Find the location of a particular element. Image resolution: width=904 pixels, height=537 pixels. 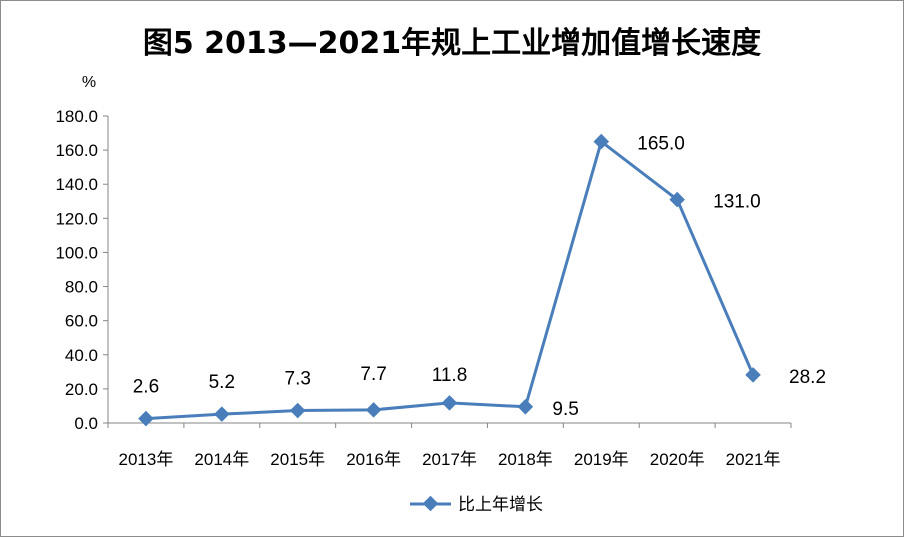

x-tick-label: 2018年 is located at coordinates (525, 459).